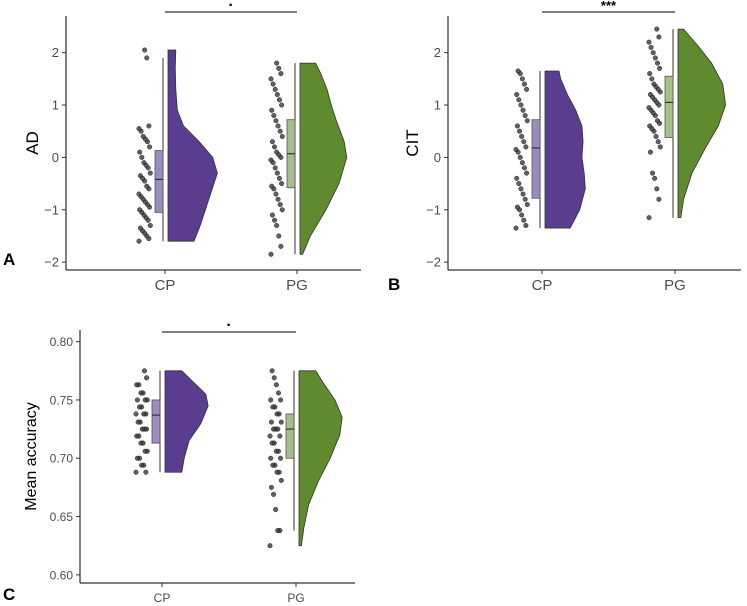 The width and height of the screenshot is (747, 606). I want to click on y-tick-label: 0.75, so click(62, 400).